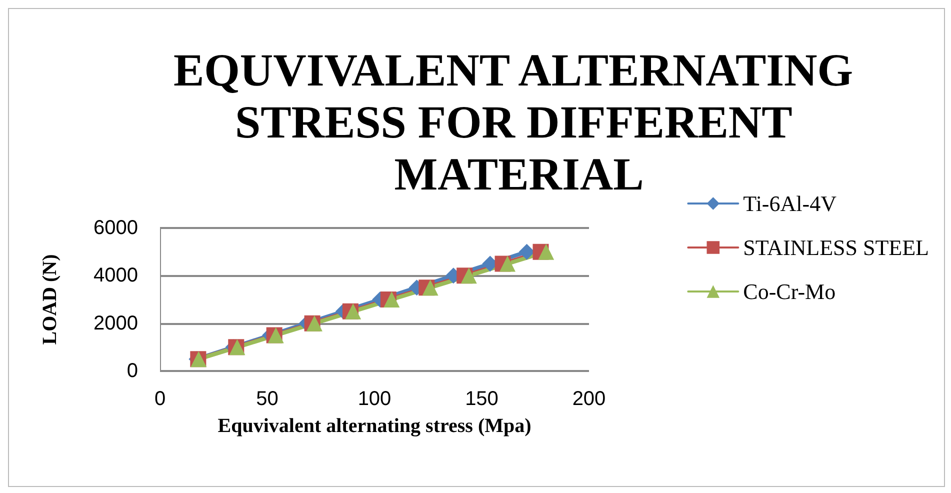  I want to click on y-axis-title: LOAD (N), so click(50, 299).